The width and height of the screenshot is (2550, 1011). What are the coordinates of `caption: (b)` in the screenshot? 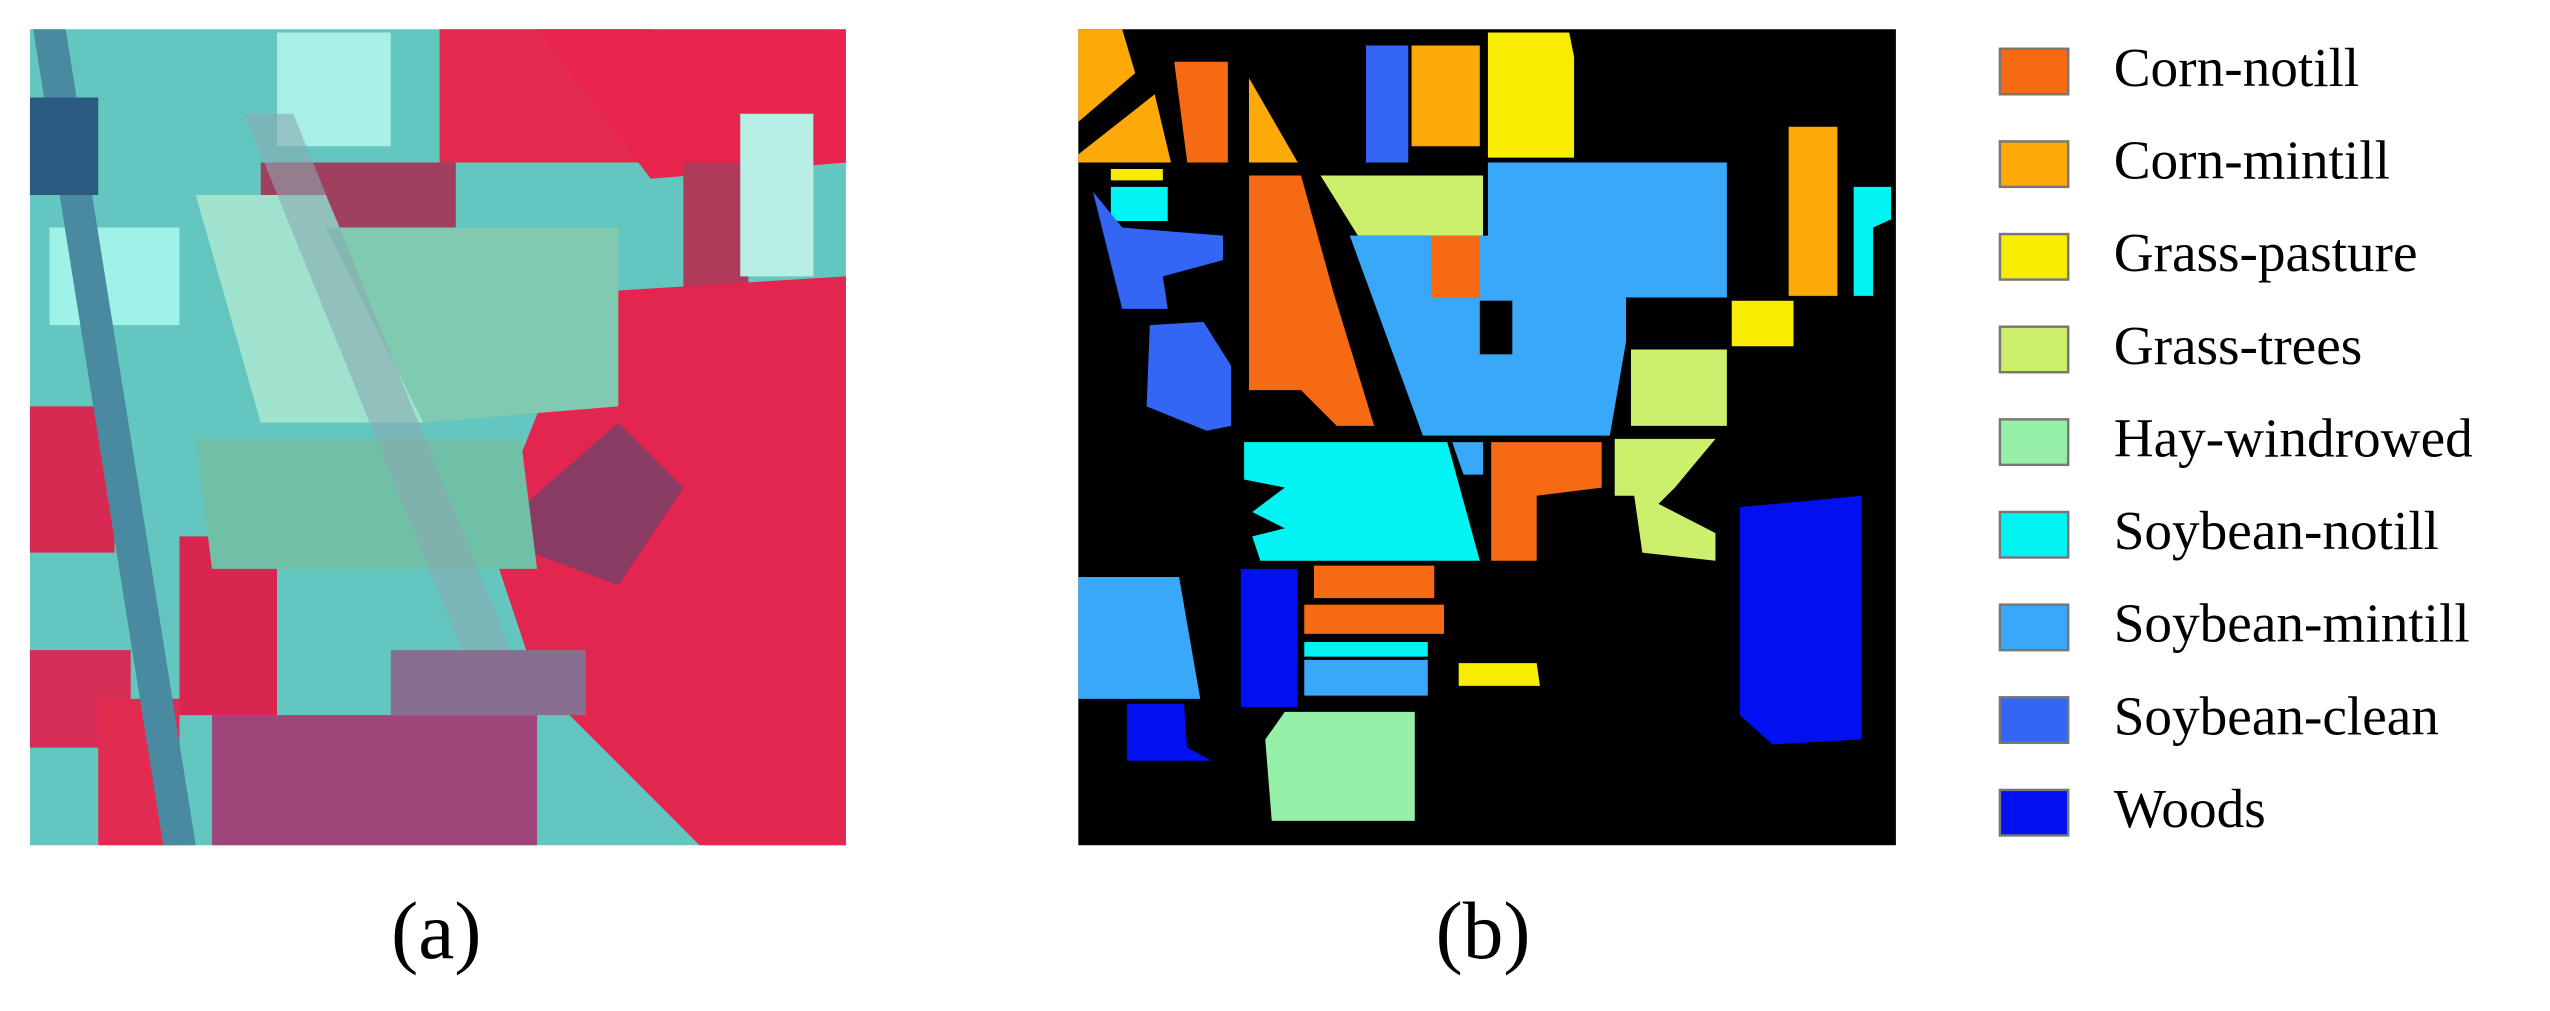 It's located at (1483, 931).